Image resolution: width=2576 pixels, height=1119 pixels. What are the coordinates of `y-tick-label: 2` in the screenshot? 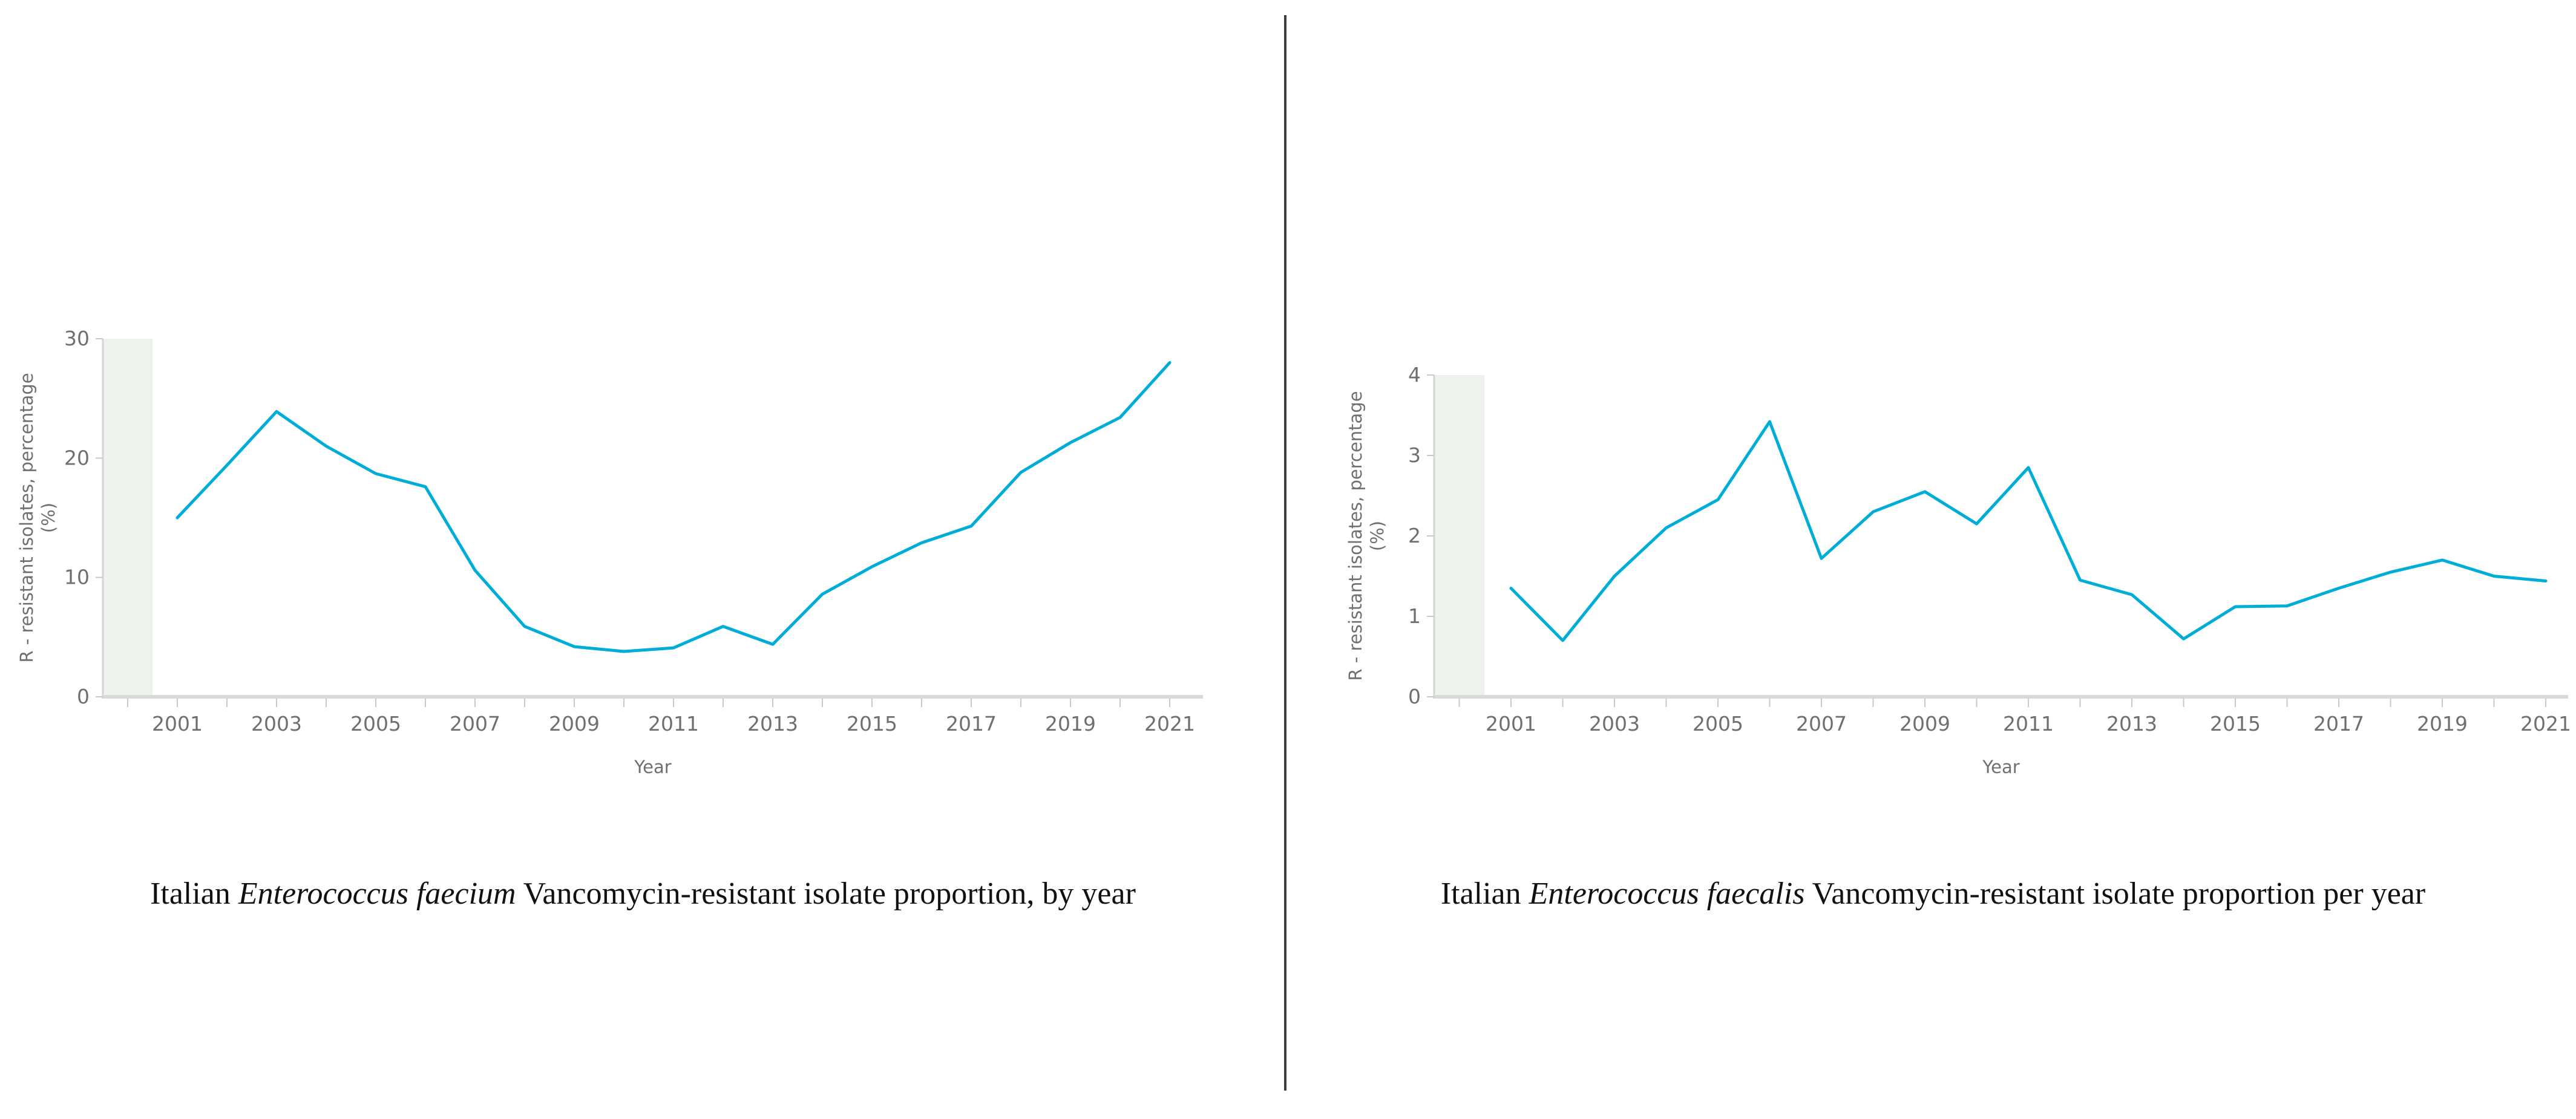 It's located at (1414, 536).